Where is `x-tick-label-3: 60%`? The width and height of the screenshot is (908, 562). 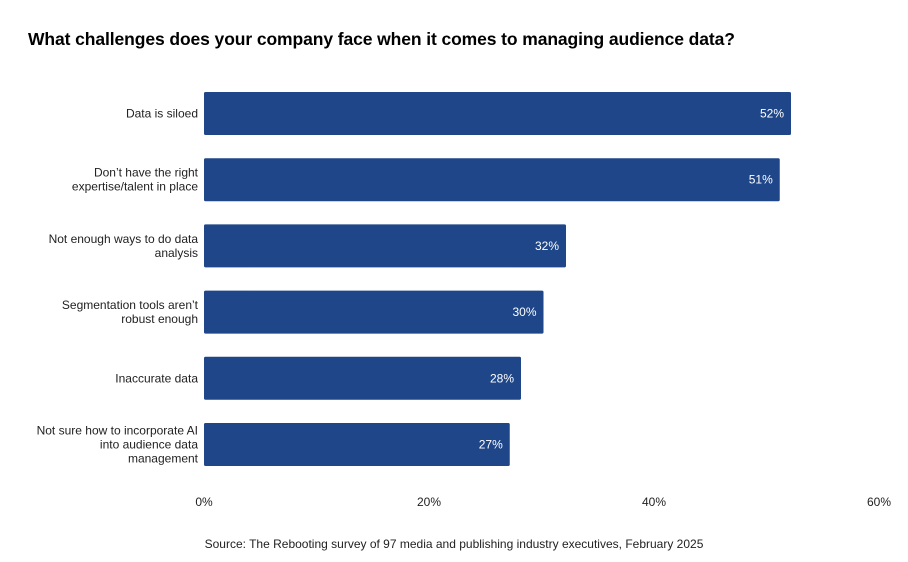 x-tick-label-3: 60% is located at coordinates (879, 502).